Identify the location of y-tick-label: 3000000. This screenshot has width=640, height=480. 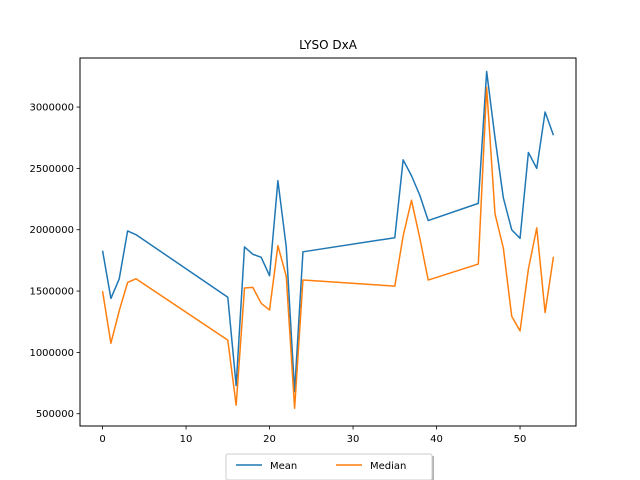
(51, 108).